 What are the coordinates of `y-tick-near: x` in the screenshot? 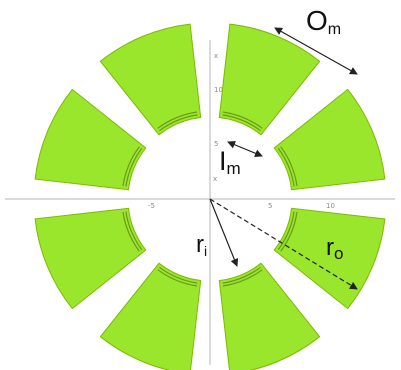 It's located at (215, 179).